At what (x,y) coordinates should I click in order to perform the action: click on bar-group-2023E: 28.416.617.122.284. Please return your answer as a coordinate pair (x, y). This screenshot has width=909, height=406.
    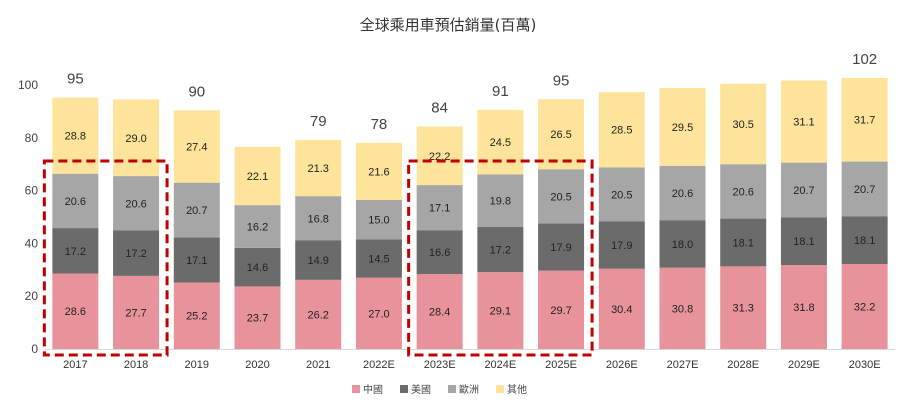
    Looking at the image, I should click on (439, 224).